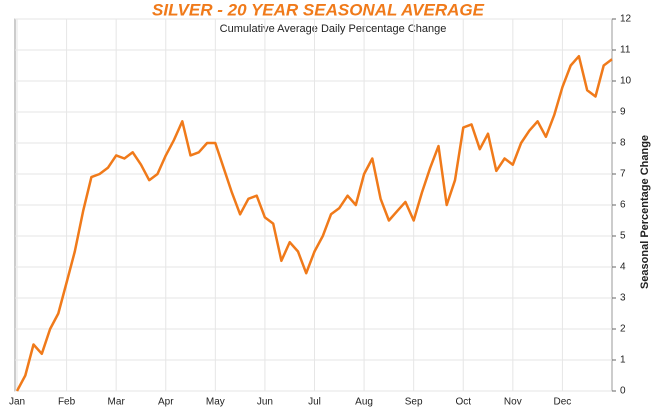 The image size is (661, 408). Describe the element at coordinates (623, 236) in the screenshot. I see `y-tick-label: 5` at that location.